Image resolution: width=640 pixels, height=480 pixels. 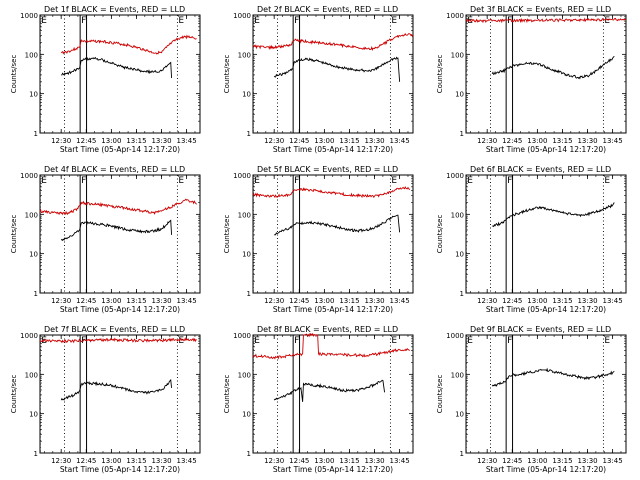 I want to click on panel-title: Det 9f BLACK = Events, RED = LLD, so click(x=540, y=329).